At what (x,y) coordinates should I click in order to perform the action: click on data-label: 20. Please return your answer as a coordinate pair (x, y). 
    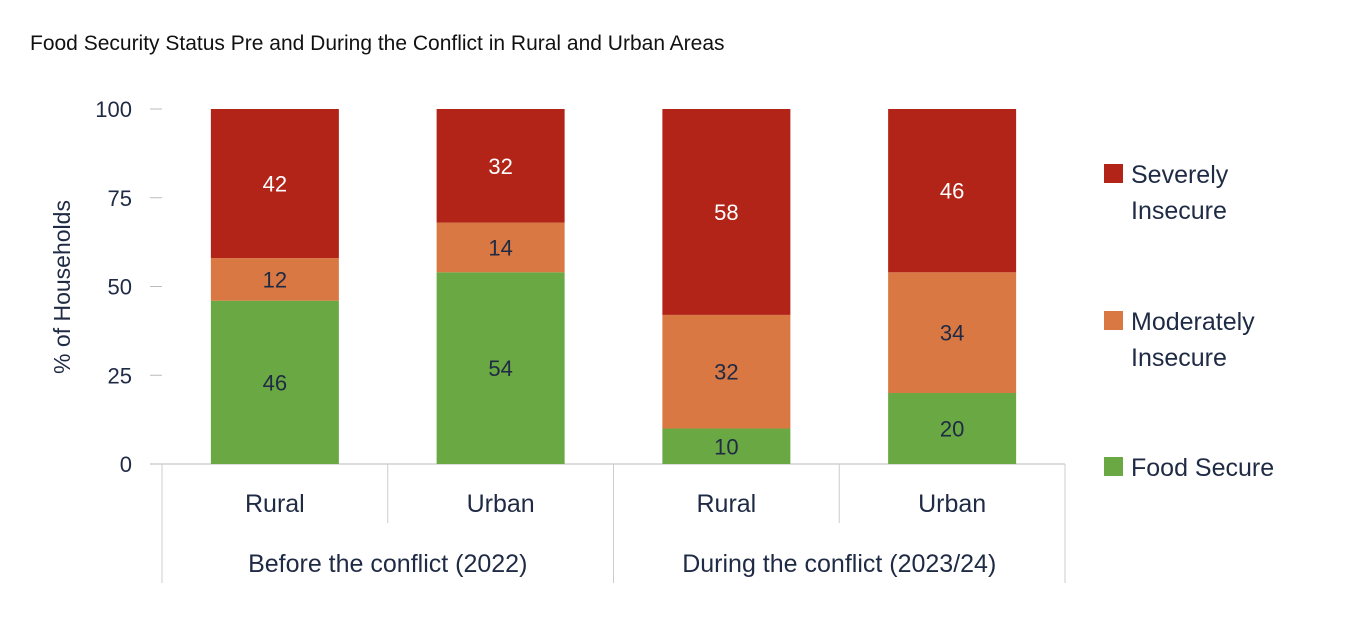
    Looking at the image, I should click on (952, 429).